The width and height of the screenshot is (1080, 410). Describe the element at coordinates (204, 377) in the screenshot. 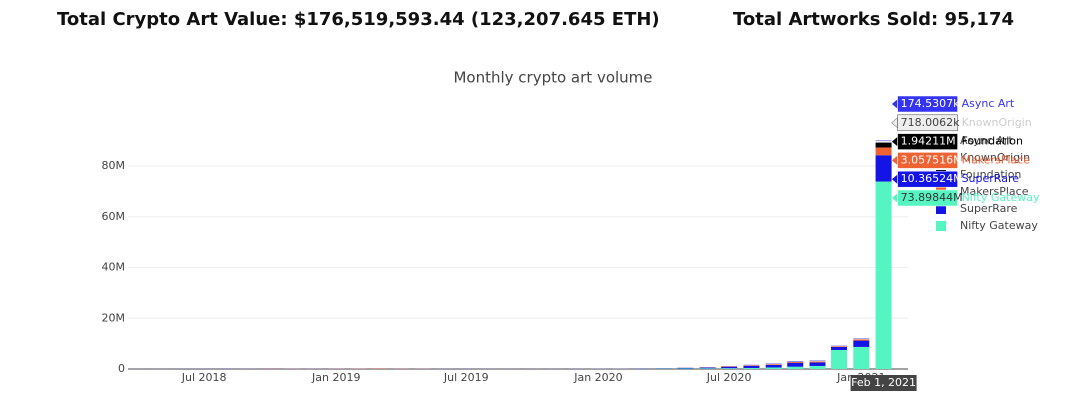

I see `x-tick-label: Jul 2018` at that location.